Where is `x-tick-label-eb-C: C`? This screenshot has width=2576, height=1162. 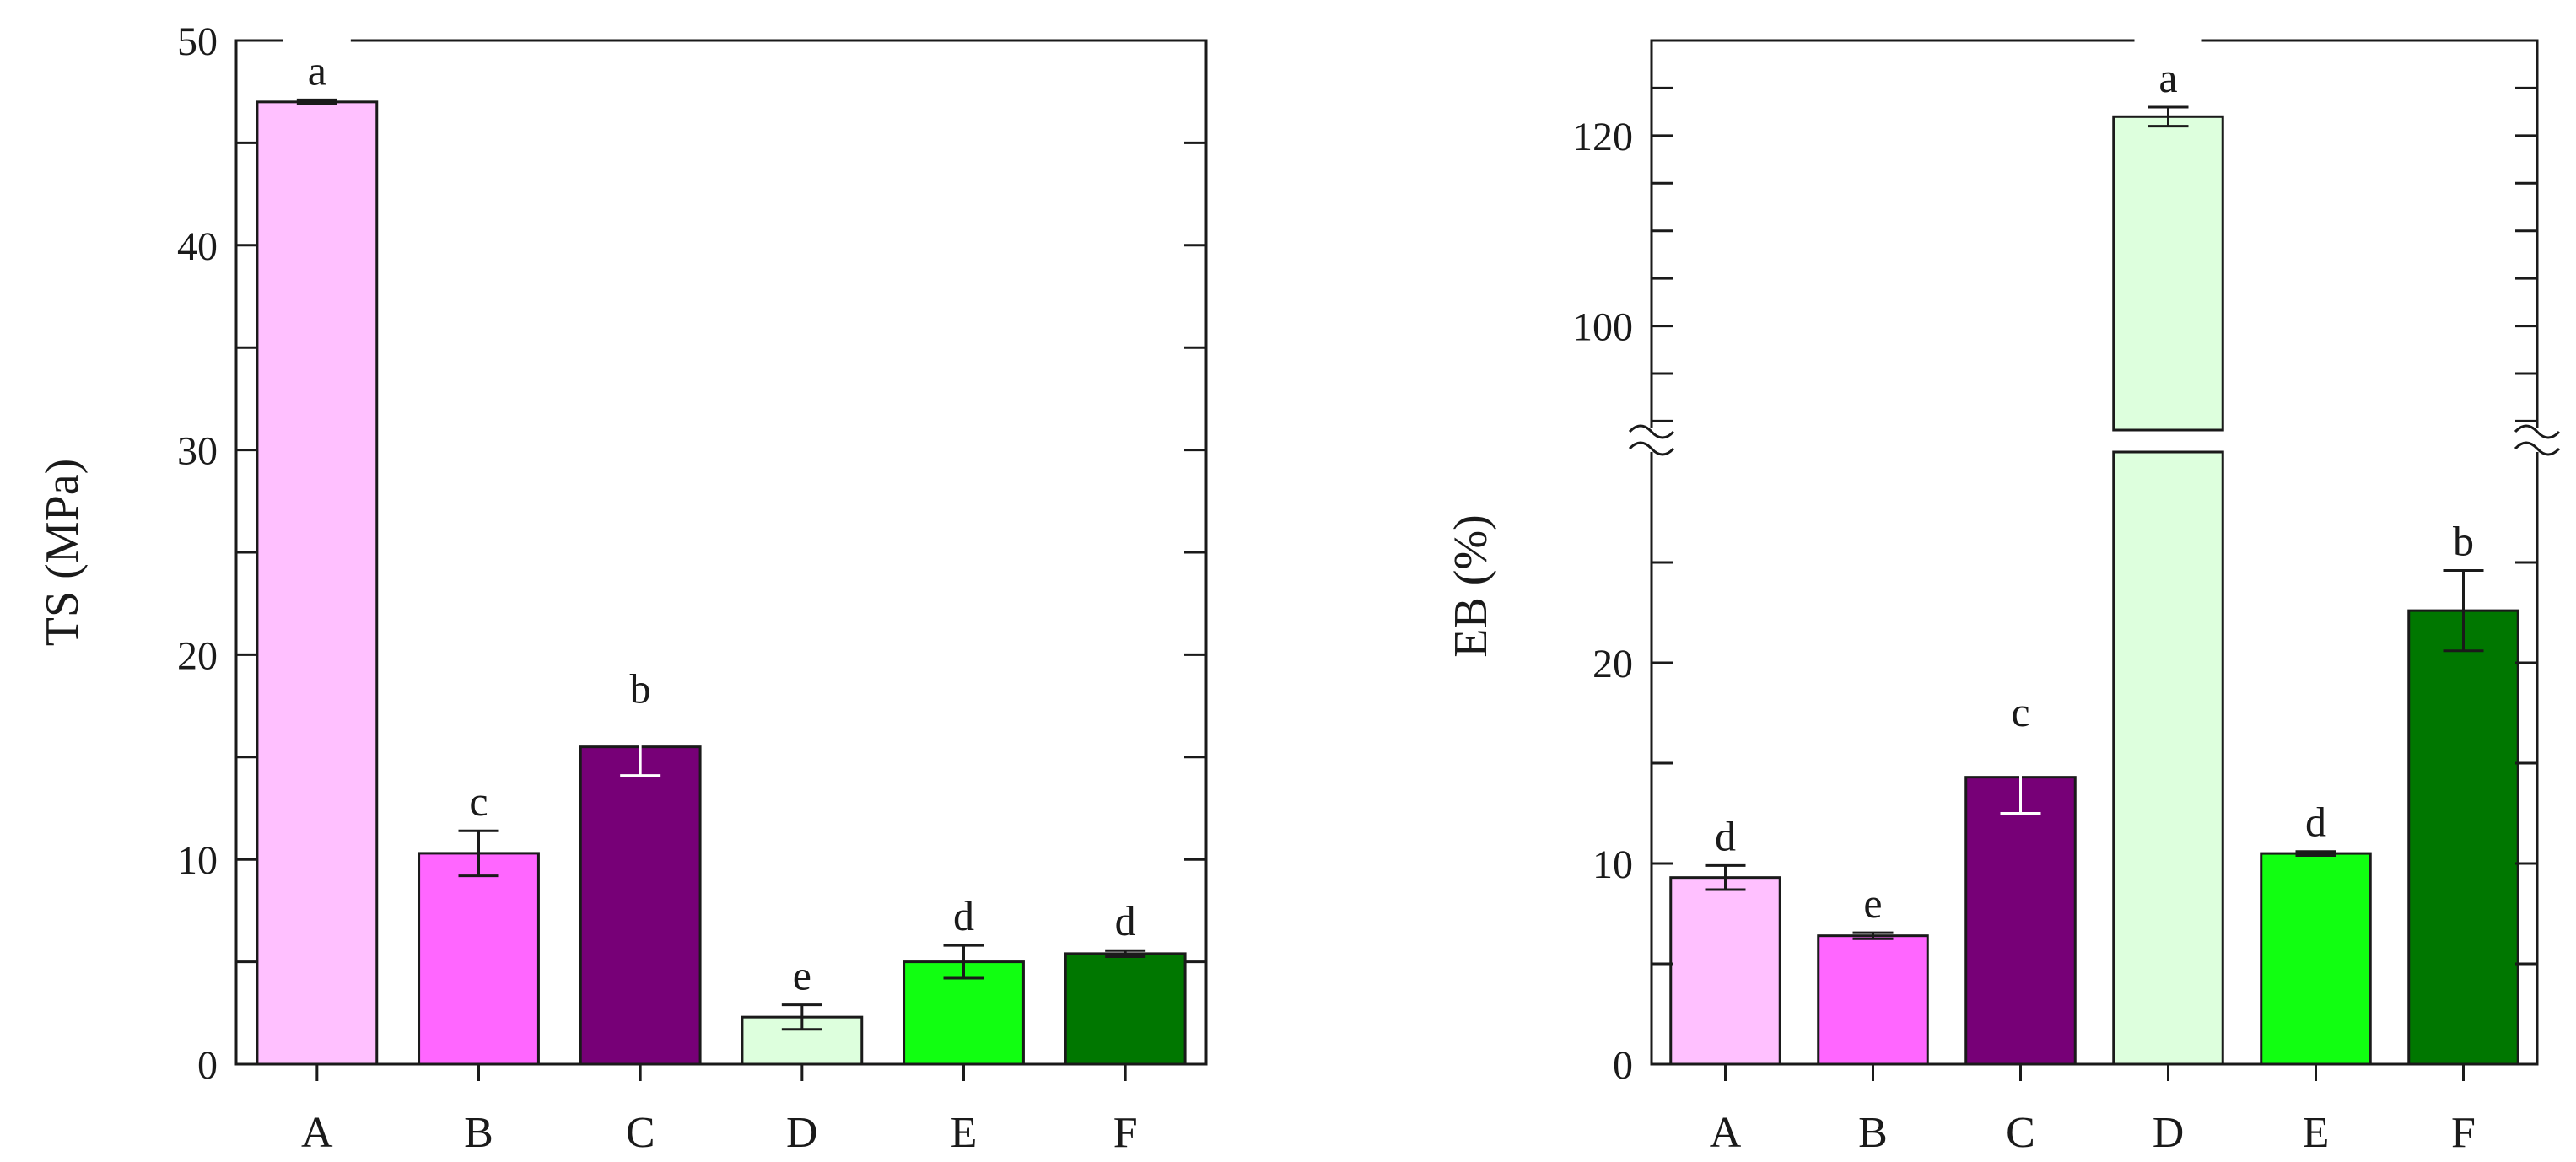
x-tick-label-eb-C: C is located at coordinates (2020, 1133).